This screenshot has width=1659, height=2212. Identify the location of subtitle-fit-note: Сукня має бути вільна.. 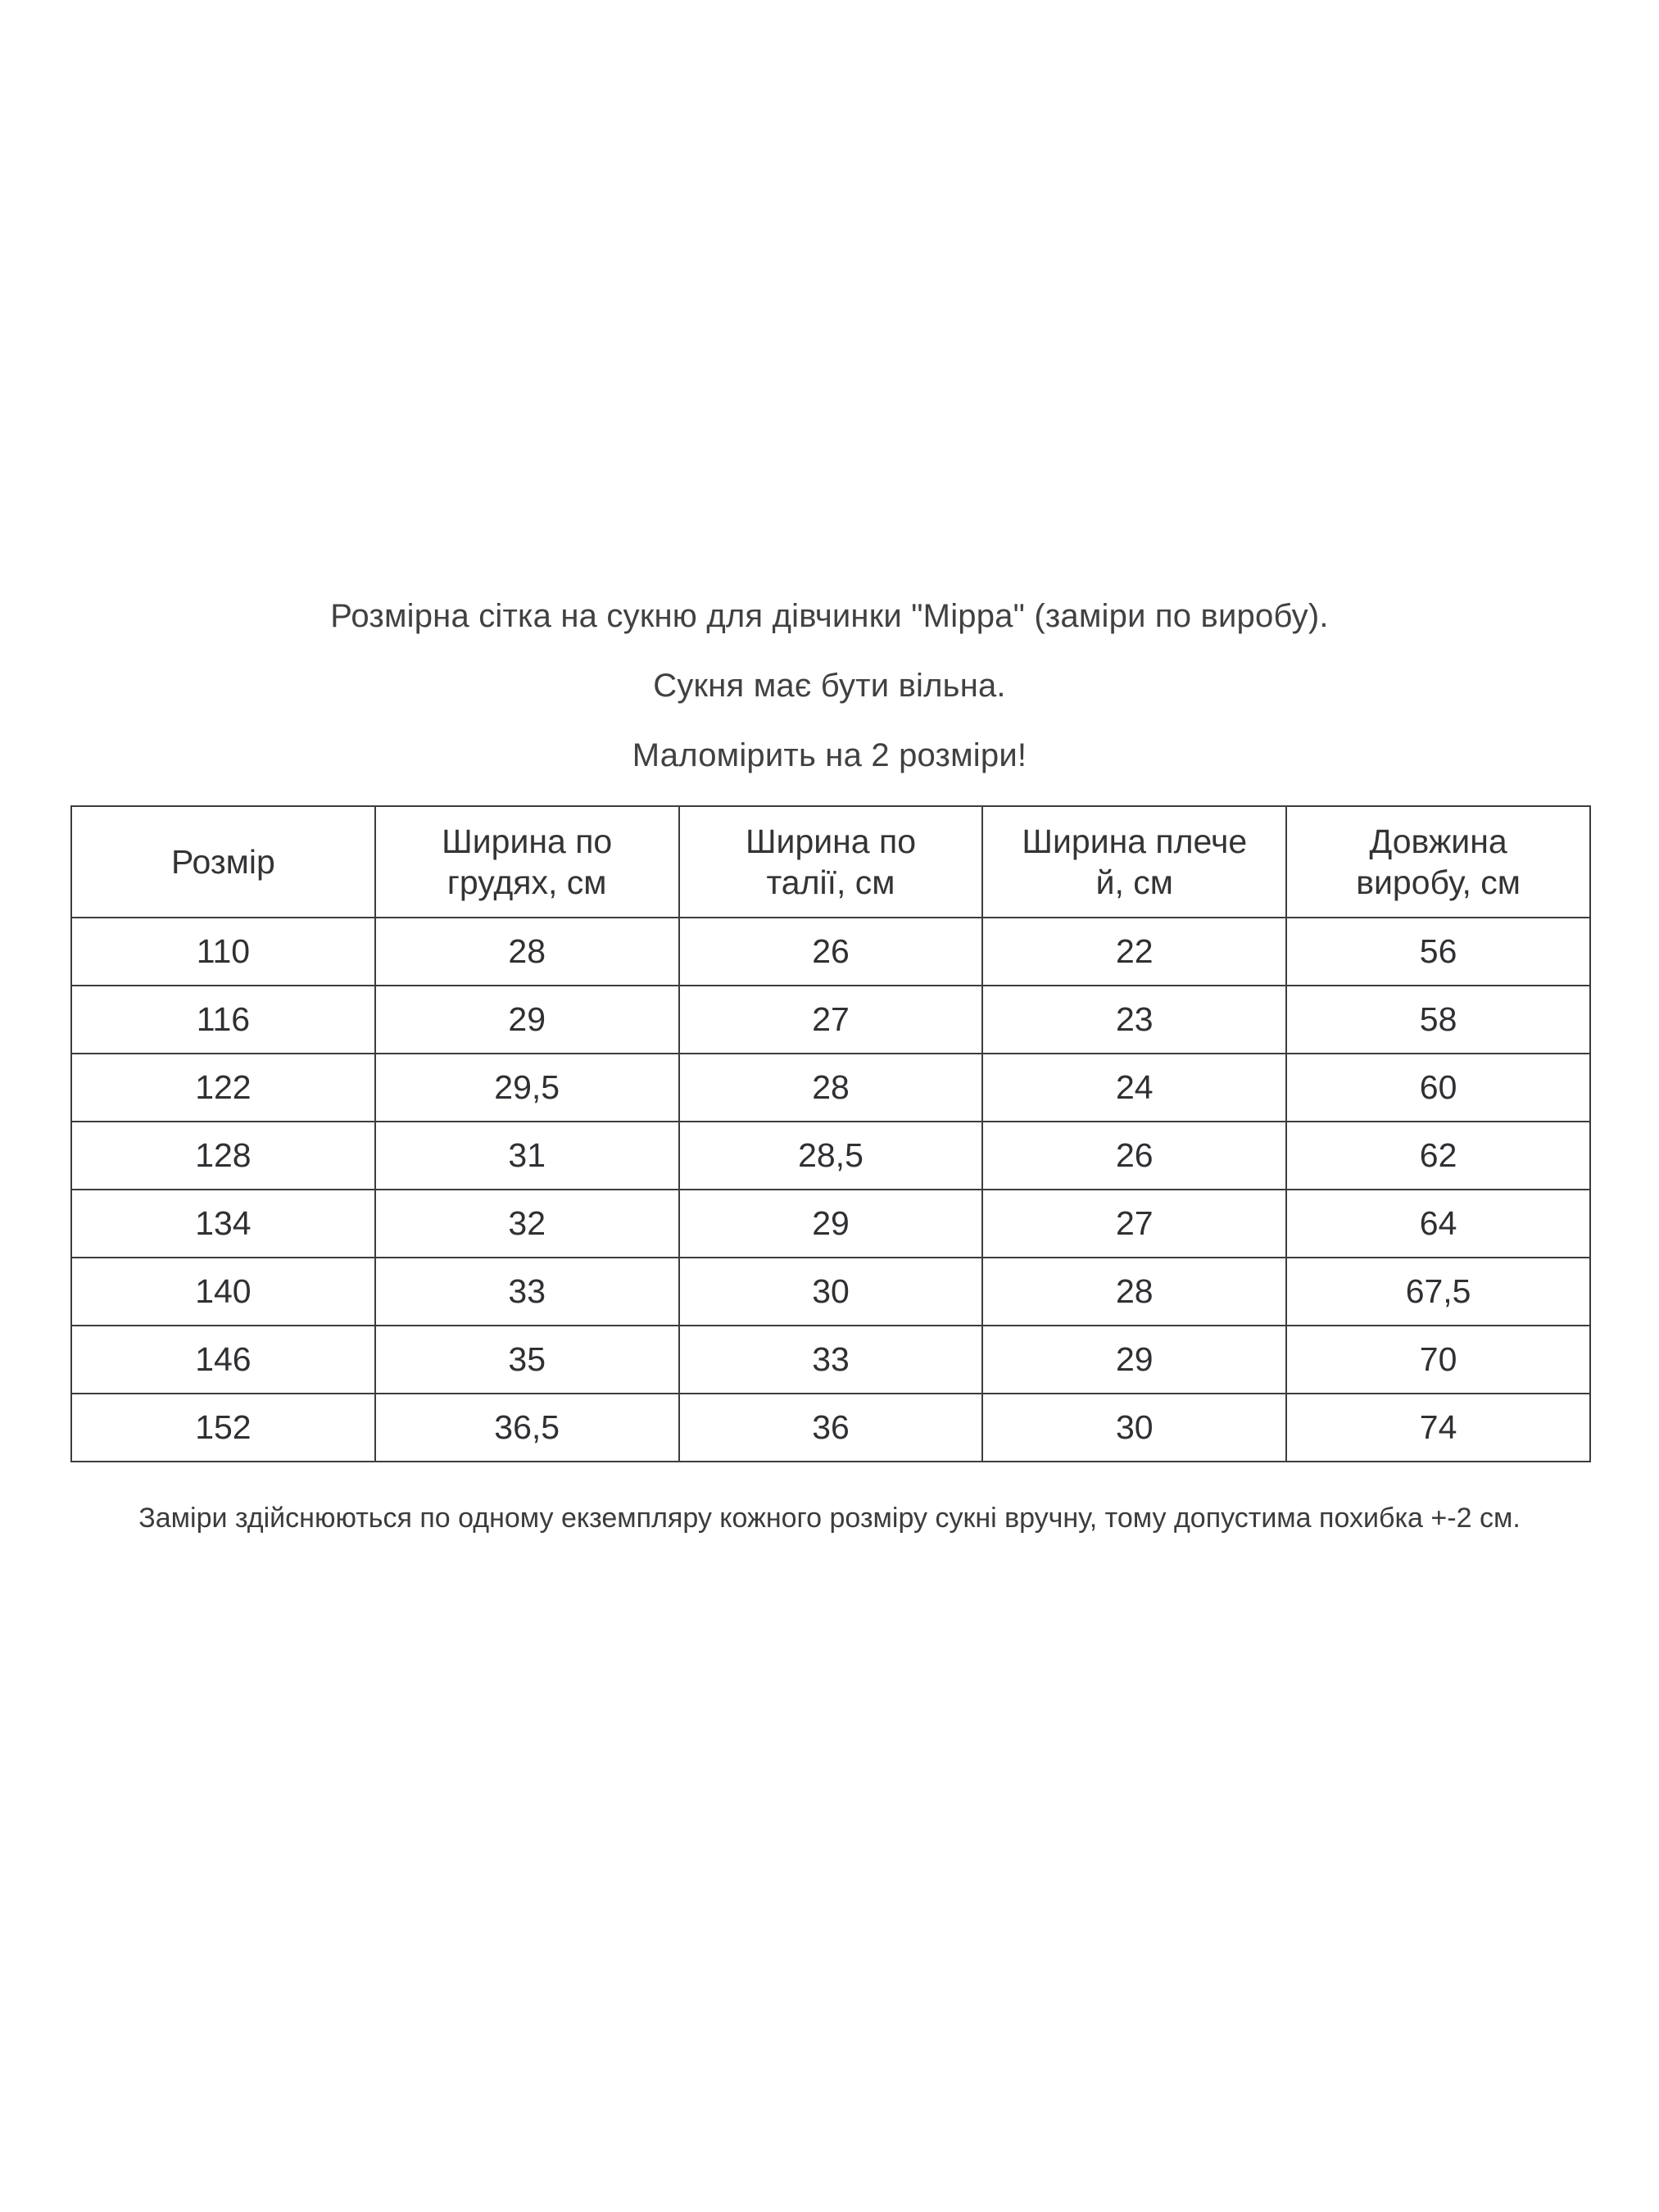
(829, 686).